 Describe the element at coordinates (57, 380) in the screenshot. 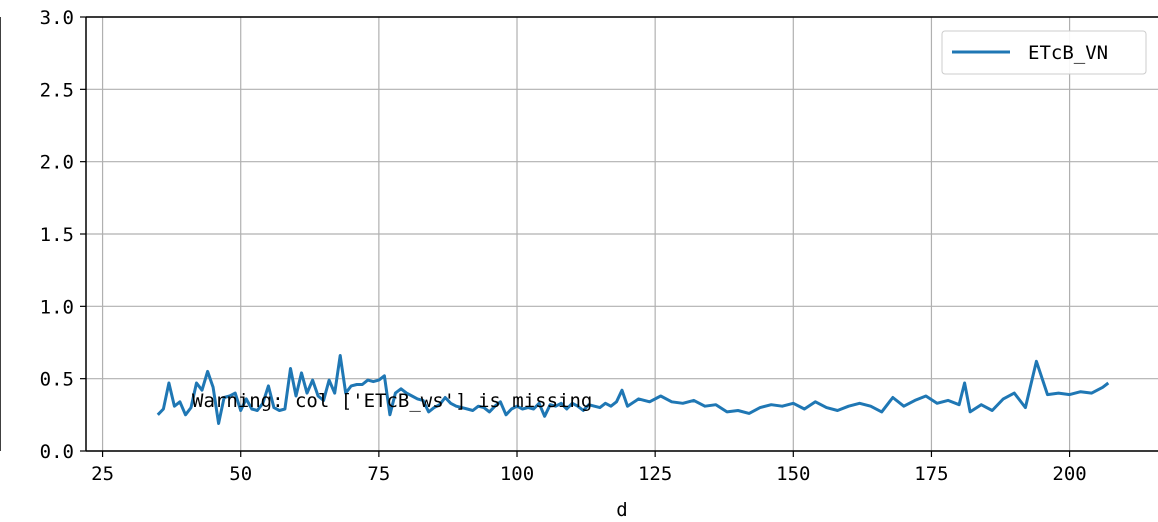

I see `y-tick-label: 0.5` at that location.